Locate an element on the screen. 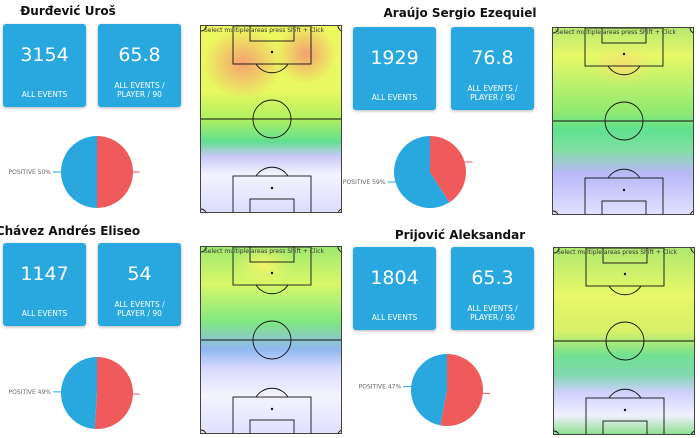 The width and height of the screenshot is (700, 438). all-events-value: 3154 is located at coordinates (44, 55).